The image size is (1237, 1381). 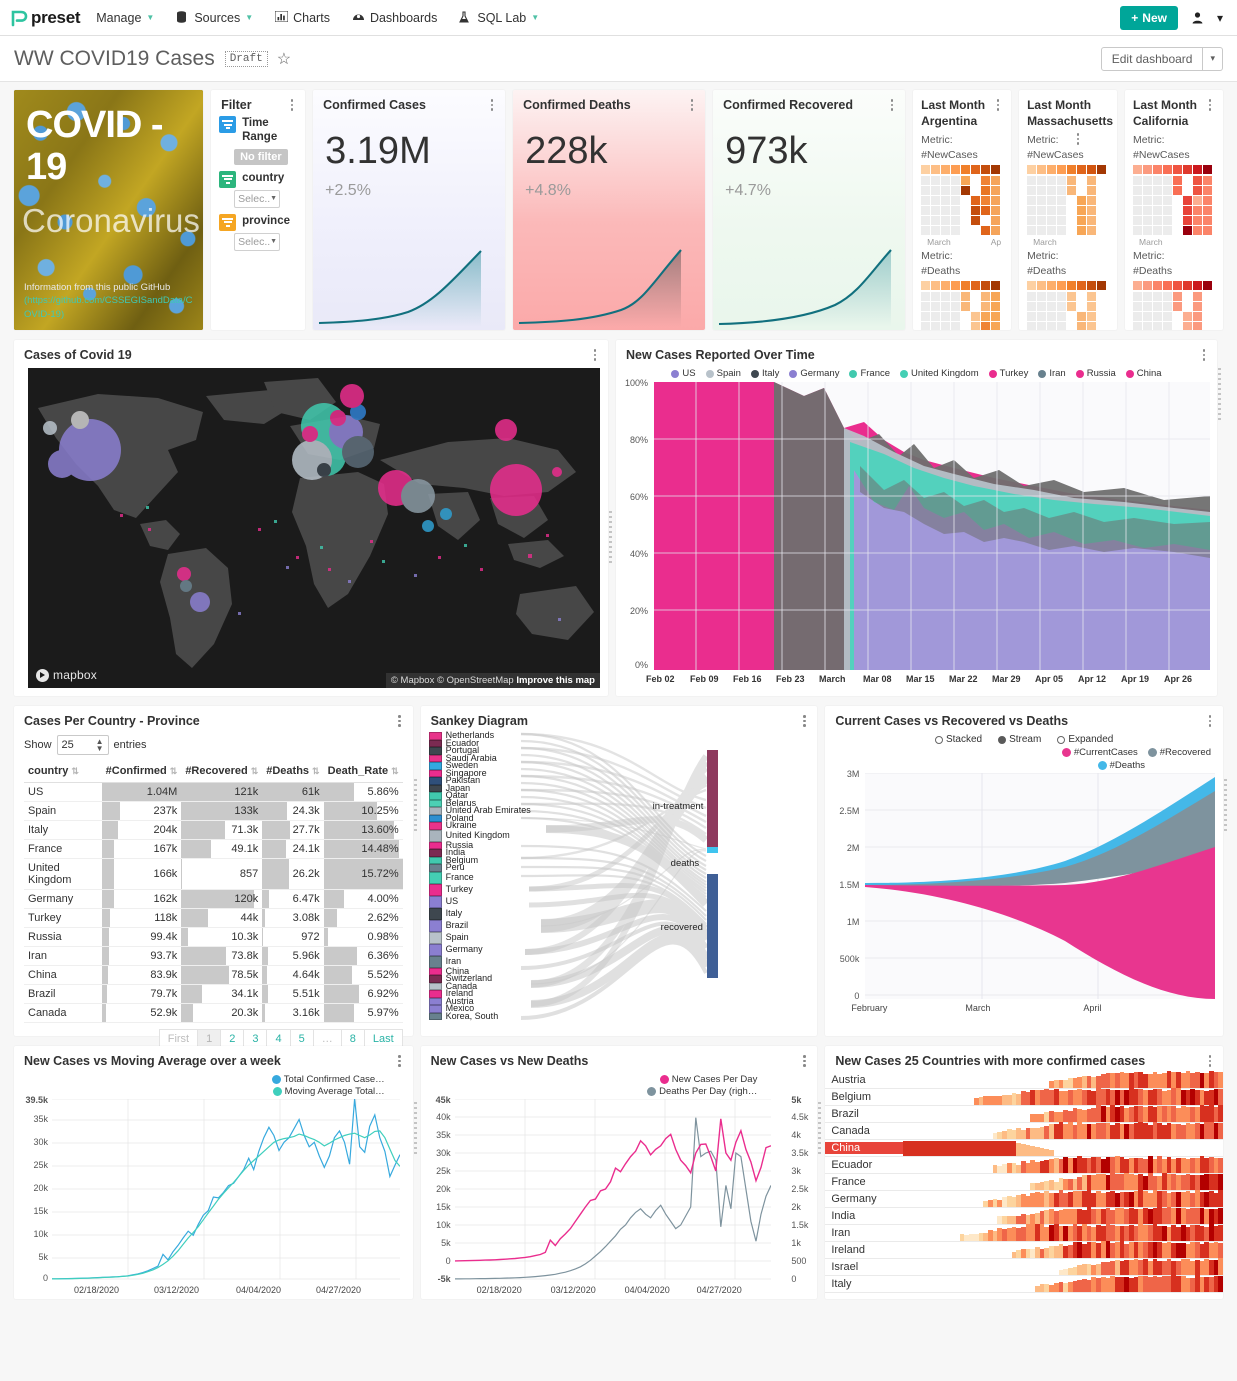 What do you see at coordinates (1099, 752) in the screenshot?
I see `legend-item-currentcases: #CurrentCases` at bounding box center [1099, 752].